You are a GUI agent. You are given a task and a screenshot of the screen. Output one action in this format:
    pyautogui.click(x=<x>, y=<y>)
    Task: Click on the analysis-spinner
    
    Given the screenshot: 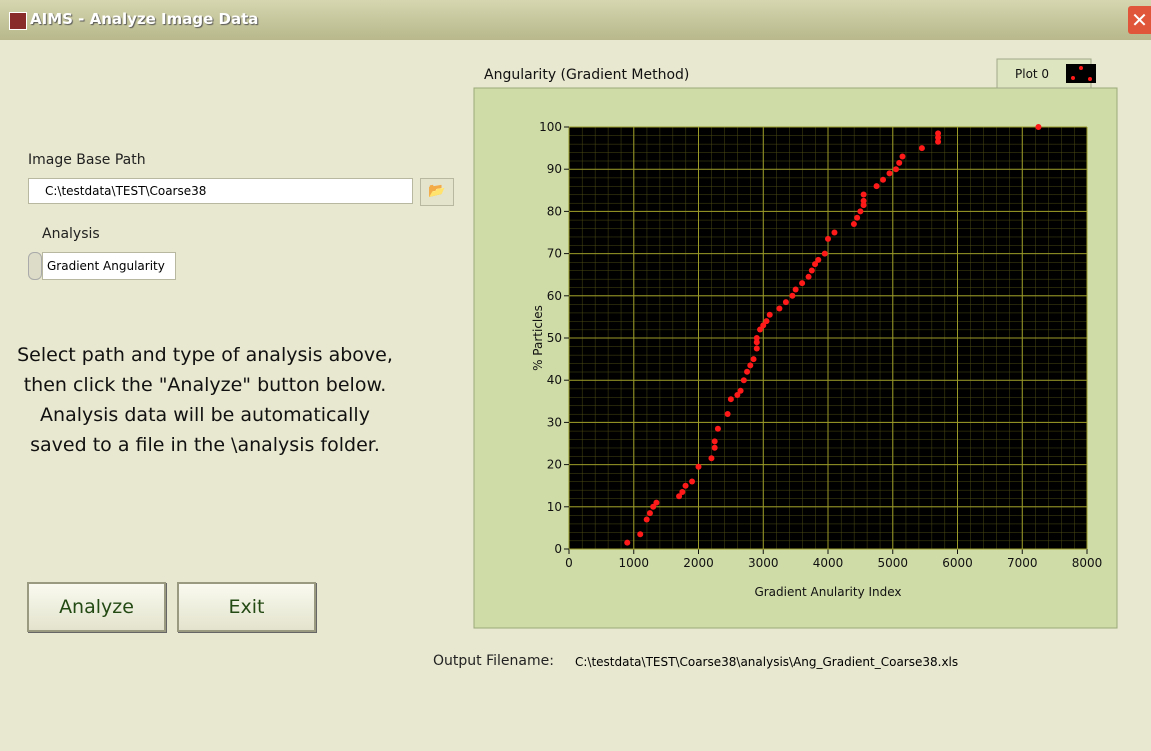 What is the action you would take?
    pyautogui.click(x=35, y=266)
    